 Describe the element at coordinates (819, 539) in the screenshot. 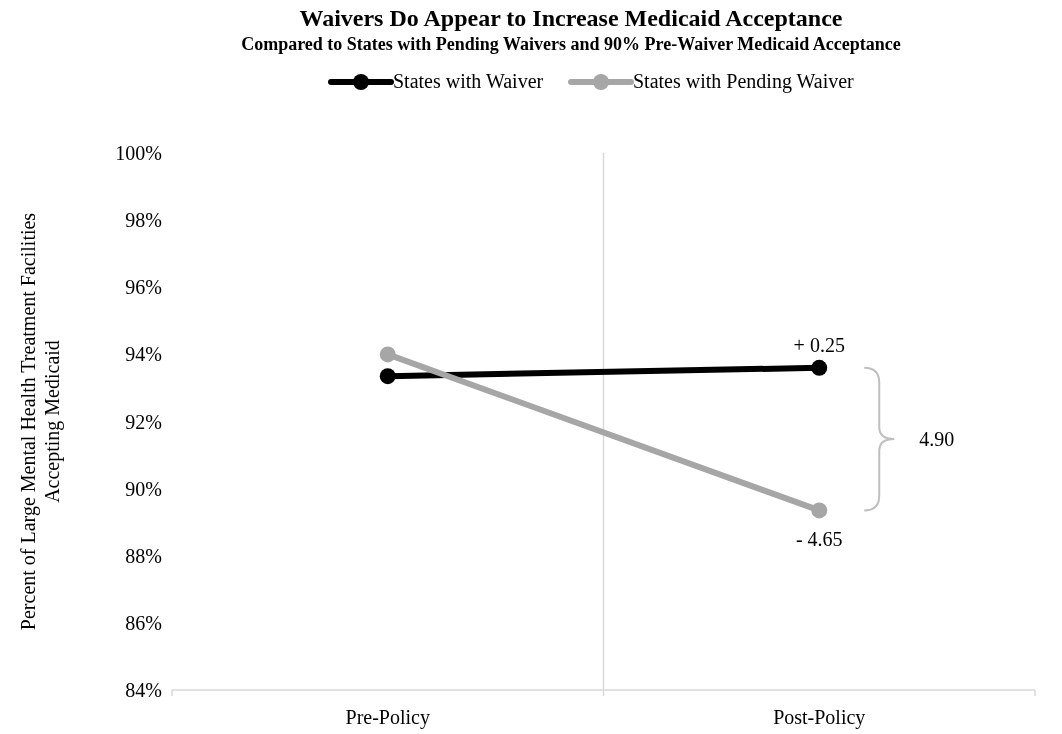

I see `annotation: - 4.65` at that location.